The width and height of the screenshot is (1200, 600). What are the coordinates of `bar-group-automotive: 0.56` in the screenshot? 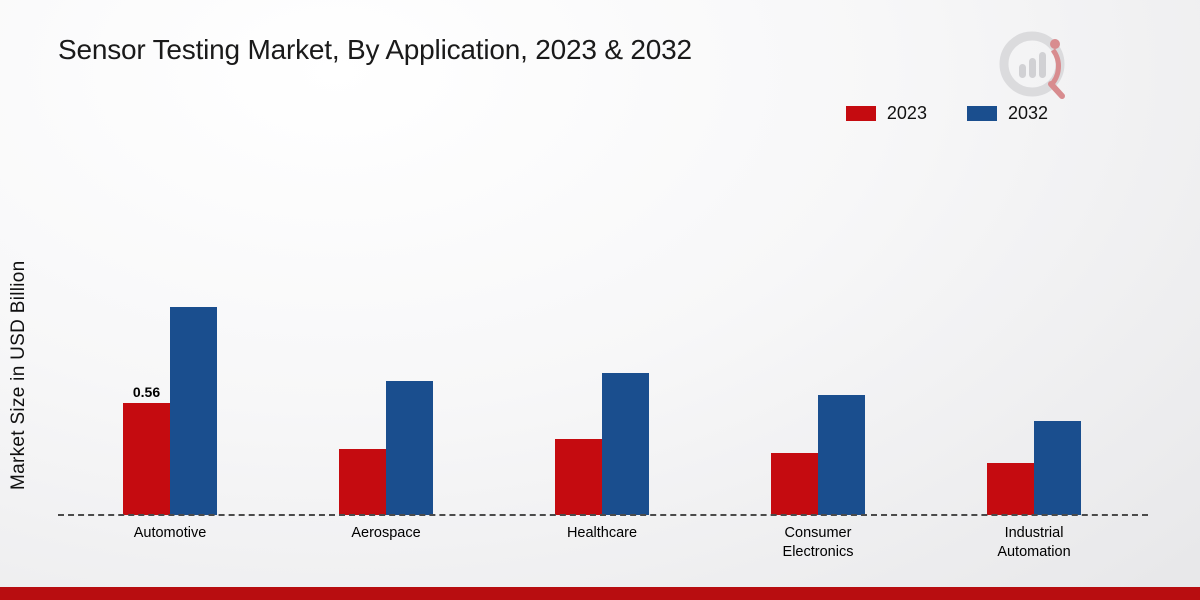 It's located at (170, 411).